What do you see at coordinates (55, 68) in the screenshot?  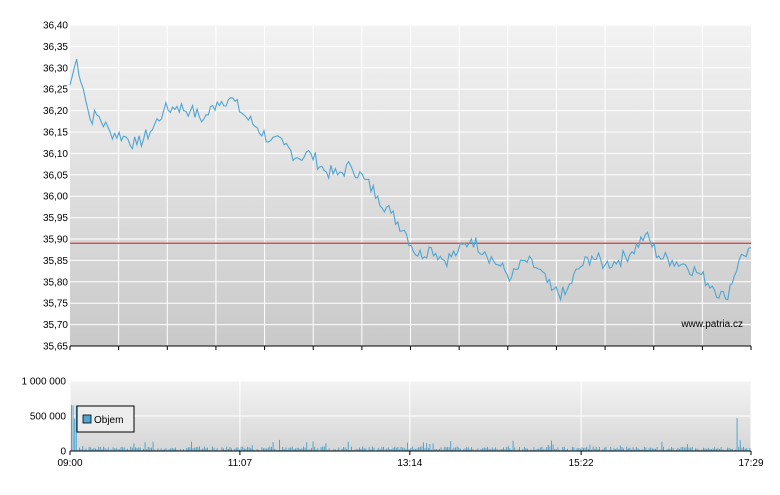 I see `price-y-tick-label: 36,30` at bounding box center [55, 68].